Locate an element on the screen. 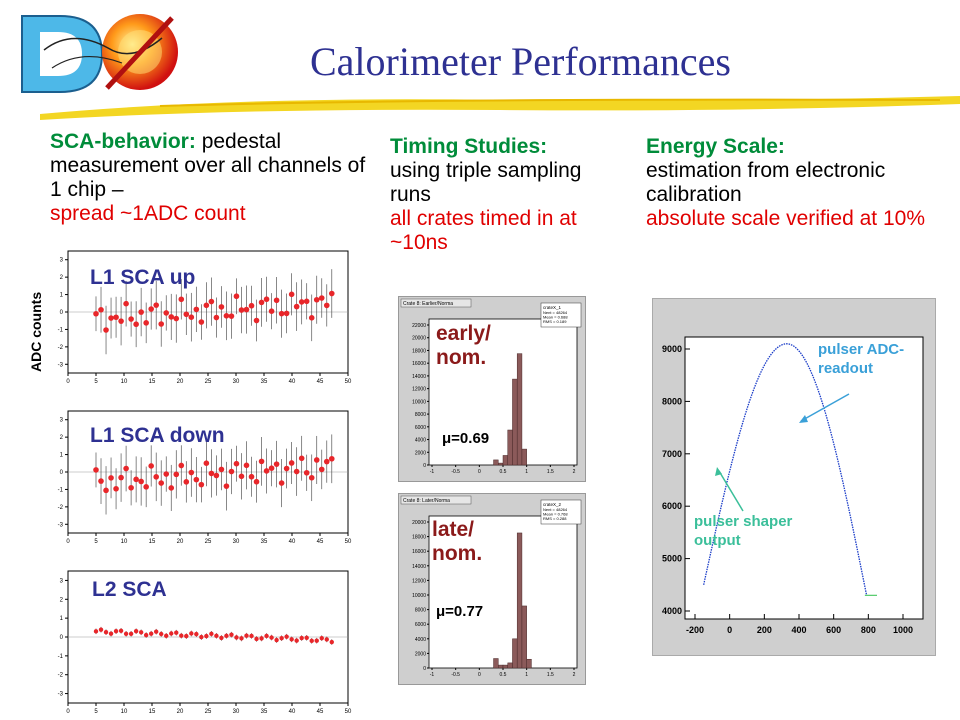 The width and height of the screenshot is (960, 720). x-tick-label: 200 is located at coordinates (764, 630).